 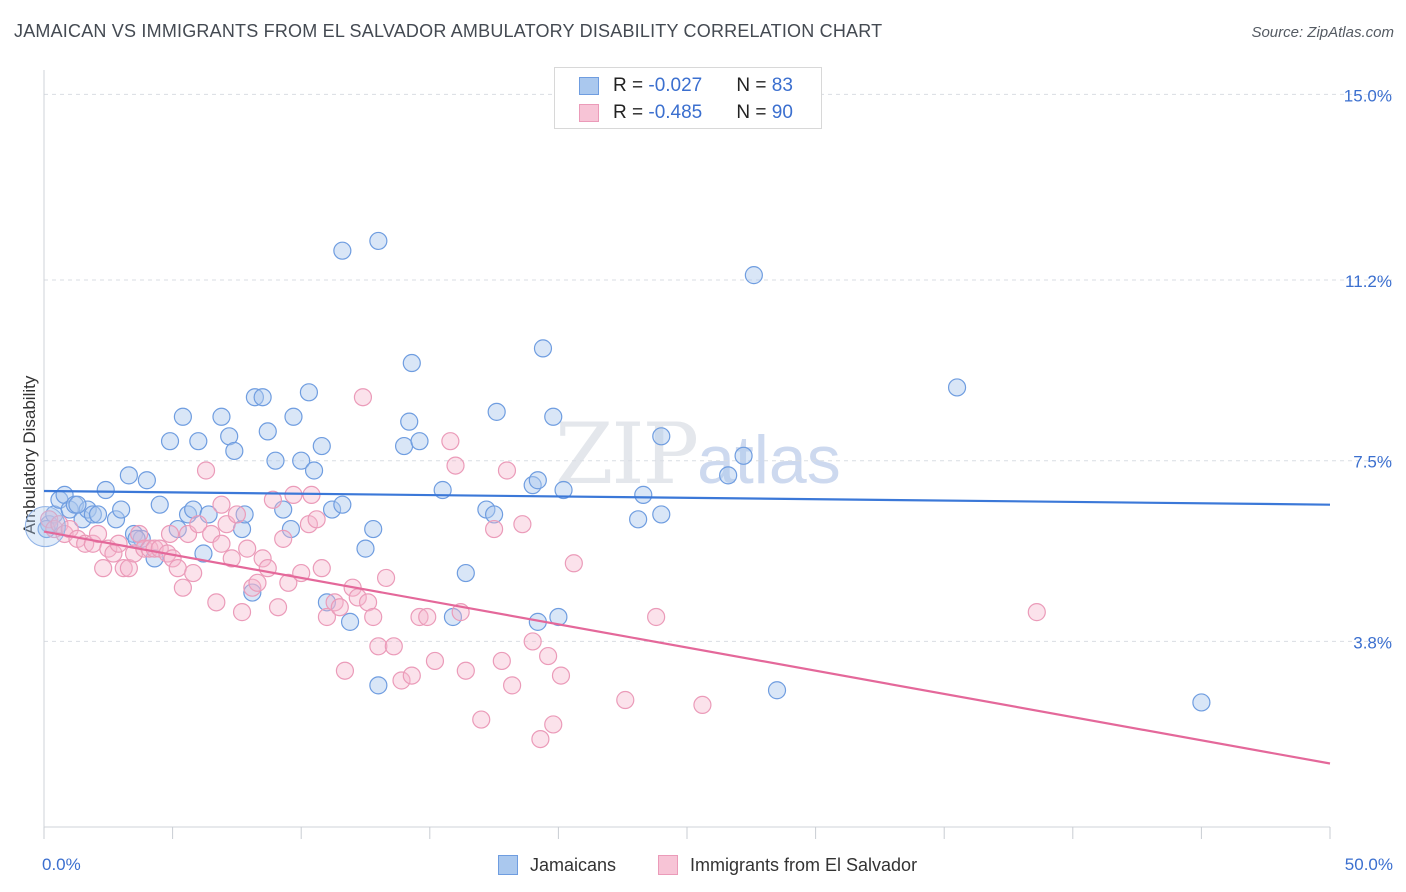 What do you see at coordinates (1372, 462) in the screenshot?
I see `y-tick-label: 7.5%` at bounding box center [1372, 462].